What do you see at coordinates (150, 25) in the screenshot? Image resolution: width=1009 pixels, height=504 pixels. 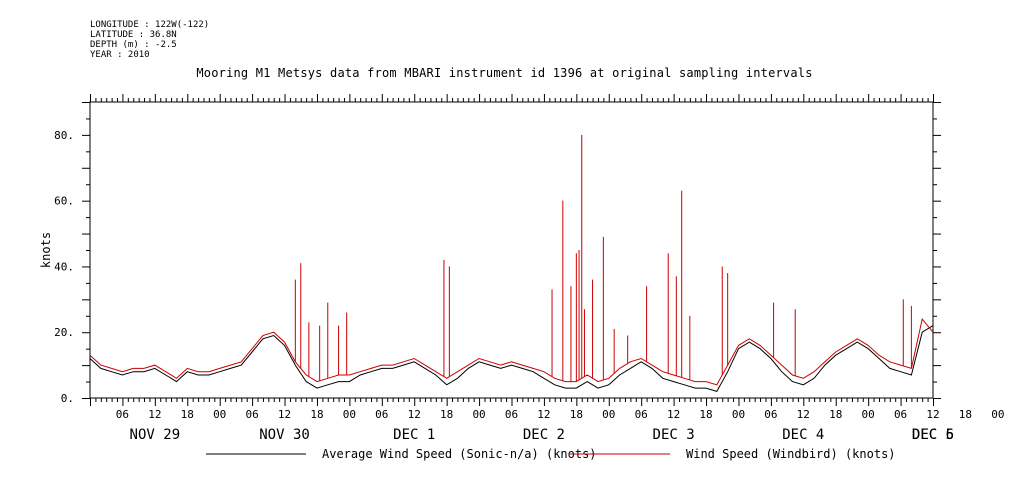 I see `meta-longitude: LONGITUDE : 122W(-122)` at bounding box center [150, 25].